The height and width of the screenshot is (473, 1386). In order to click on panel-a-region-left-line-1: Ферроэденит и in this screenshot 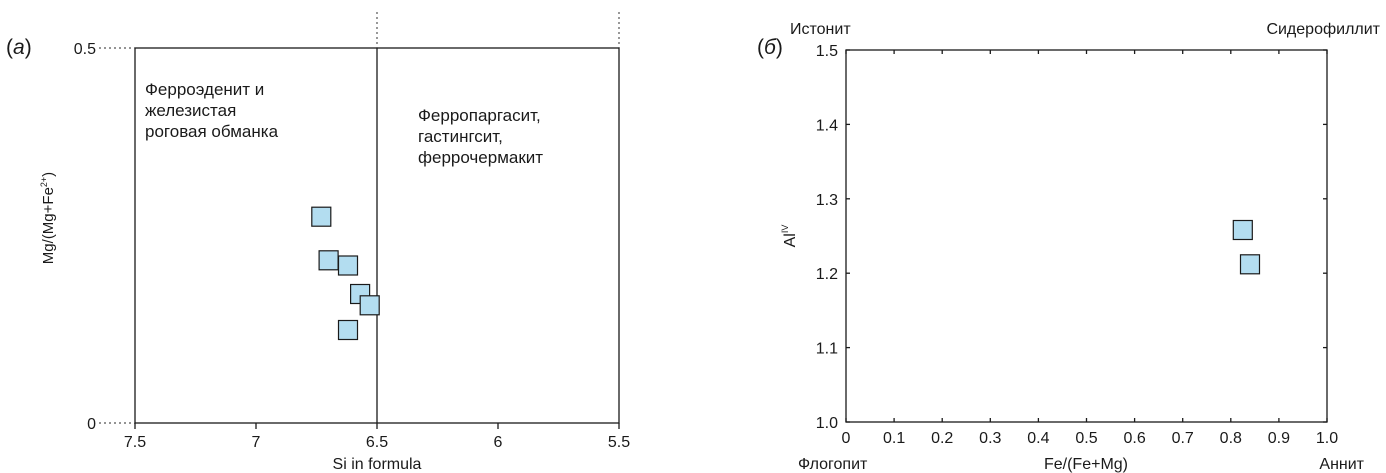, I will do `click(204, 89)`.